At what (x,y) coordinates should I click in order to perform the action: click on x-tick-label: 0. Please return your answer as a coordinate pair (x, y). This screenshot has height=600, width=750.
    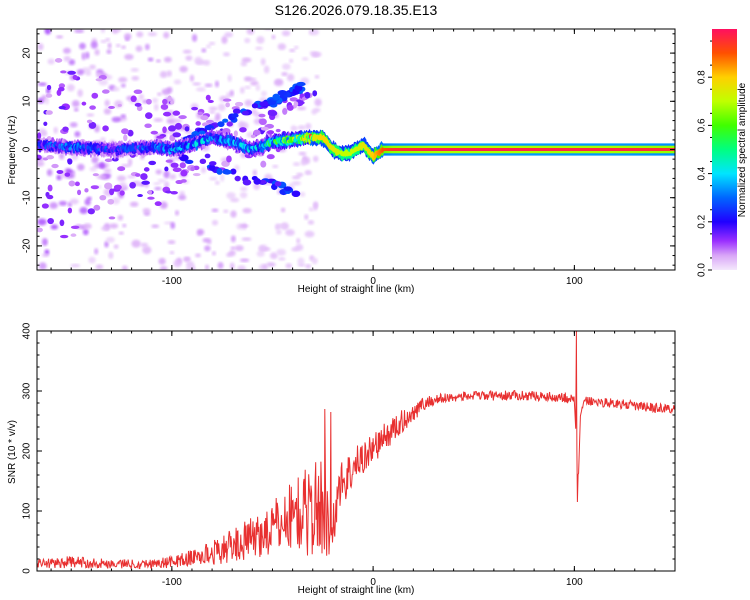
    Looking at the image, I should click on (373, 582).